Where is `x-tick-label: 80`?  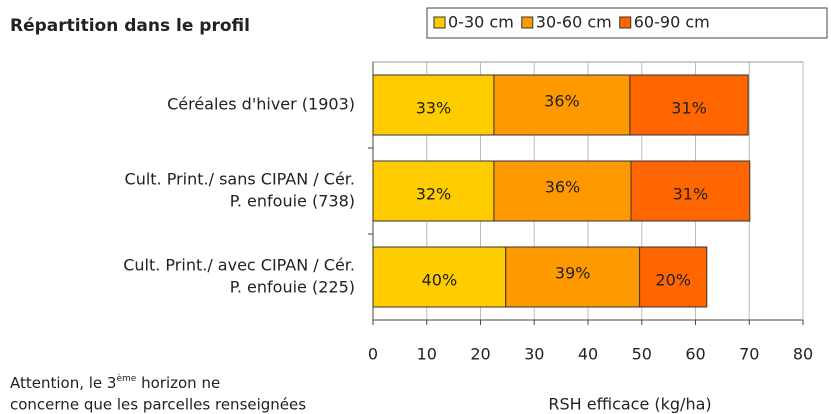 x-tick-label: 80 is located at coordinates (803, 354).